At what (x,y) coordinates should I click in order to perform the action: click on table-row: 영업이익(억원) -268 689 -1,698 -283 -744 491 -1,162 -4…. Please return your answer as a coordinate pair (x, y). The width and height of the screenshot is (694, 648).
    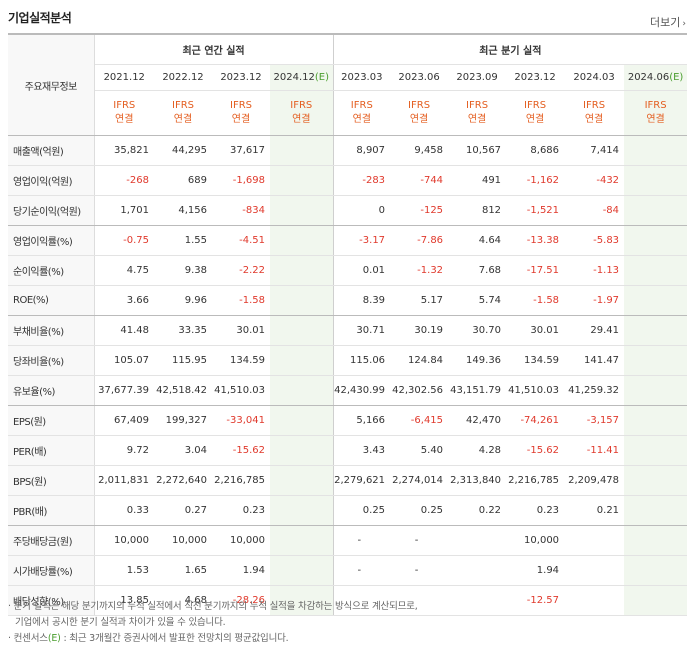
    Looking at the image, I should click on (348, 180).